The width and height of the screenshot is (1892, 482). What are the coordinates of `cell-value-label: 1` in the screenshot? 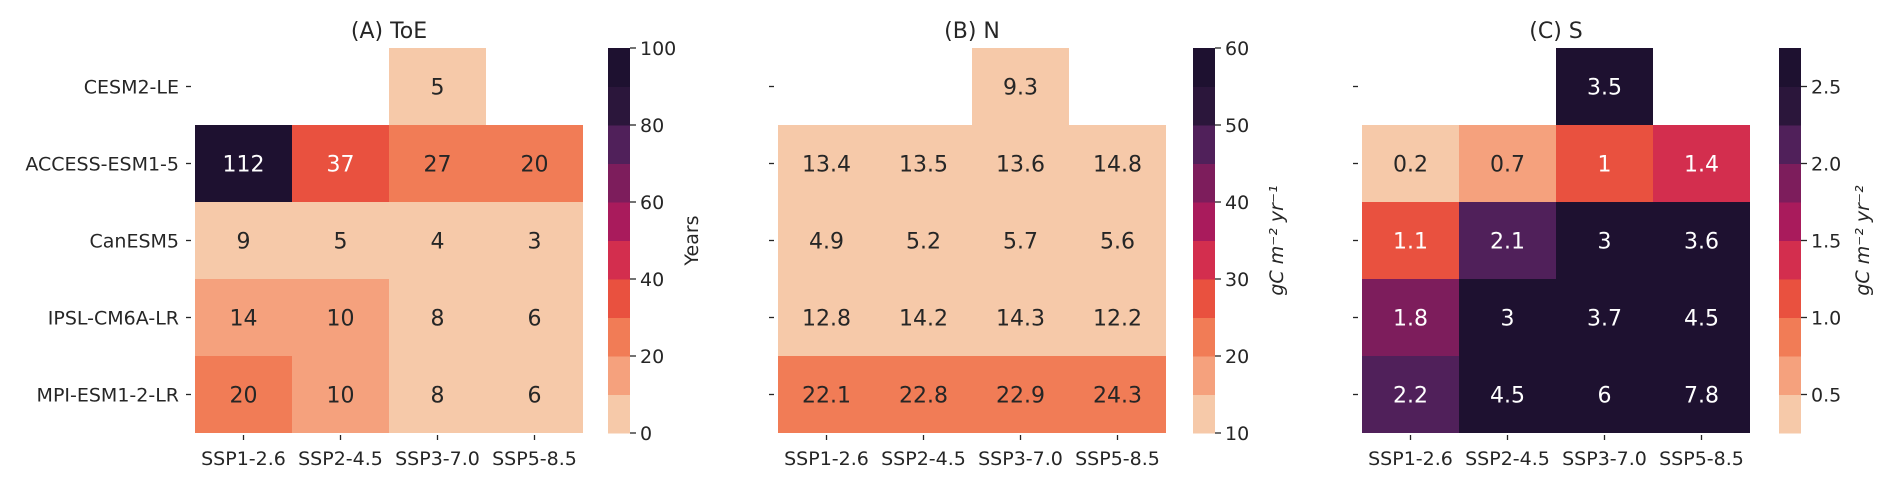 It's located at (1605, 165).